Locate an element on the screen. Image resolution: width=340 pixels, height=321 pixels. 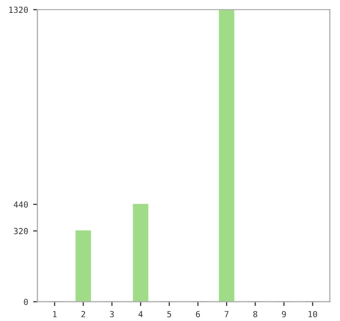
y-tick-label: 1320 is located at coordinates (18, 9).